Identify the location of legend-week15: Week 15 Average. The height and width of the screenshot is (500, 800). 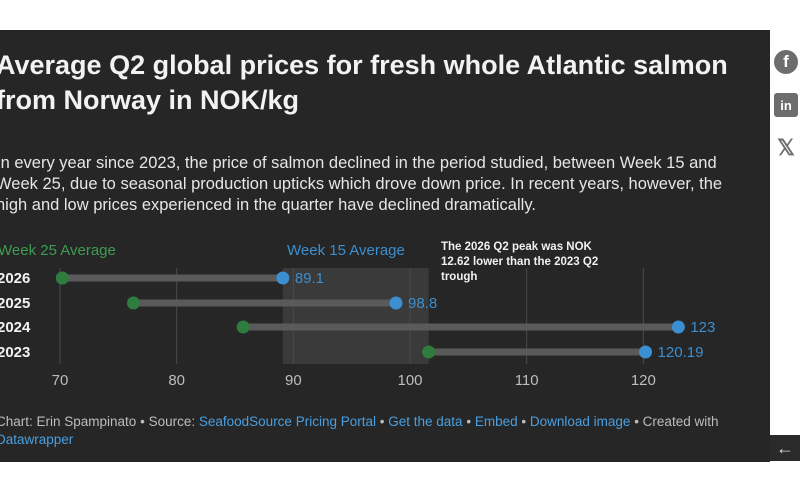
(346, 250).